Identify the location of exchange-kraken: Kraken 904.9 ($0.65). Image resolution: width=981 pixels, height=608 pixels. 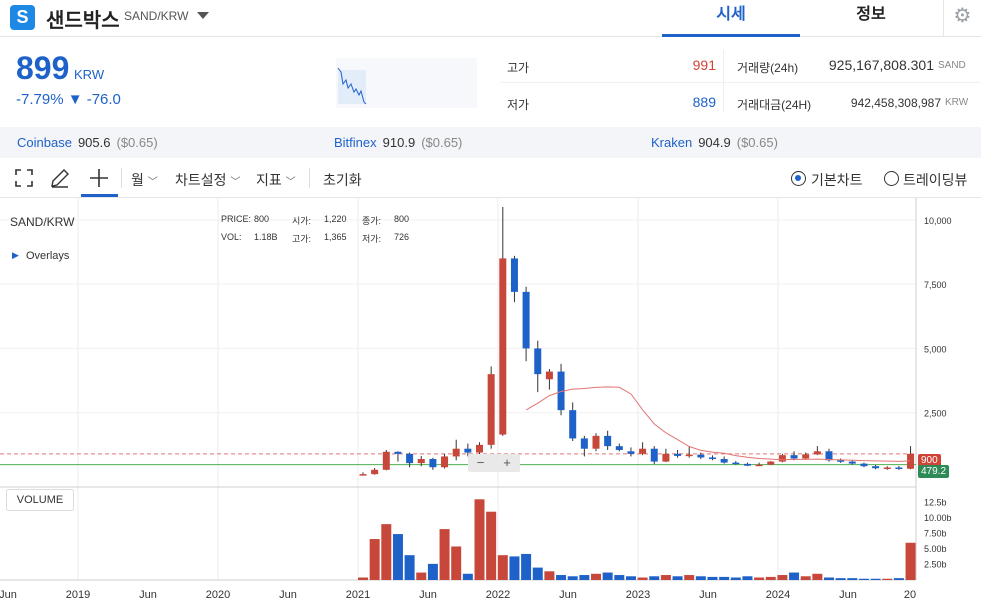
(714, 142).